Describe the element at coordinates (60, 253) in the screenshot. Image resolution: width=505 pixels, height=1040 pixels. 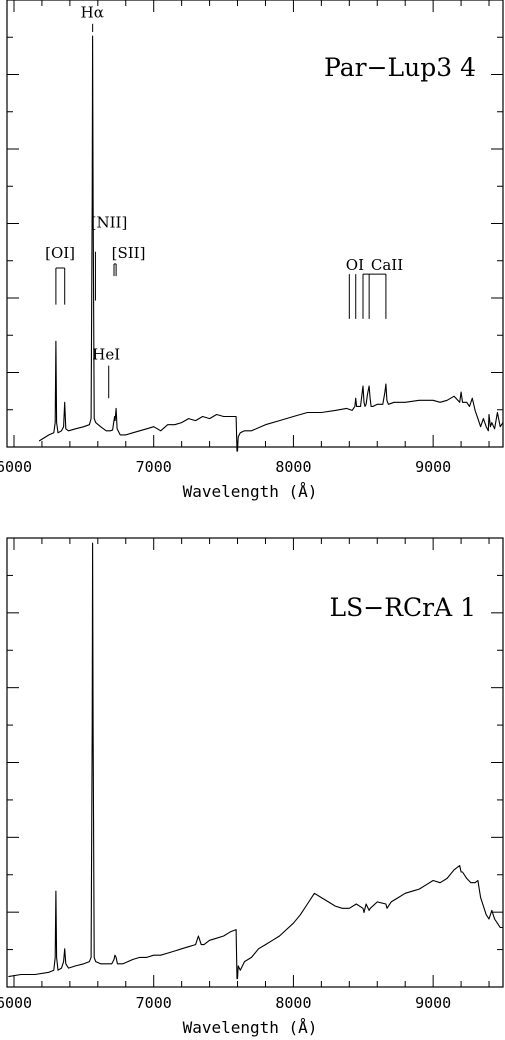
I see `line-label: [OI]` at that location.